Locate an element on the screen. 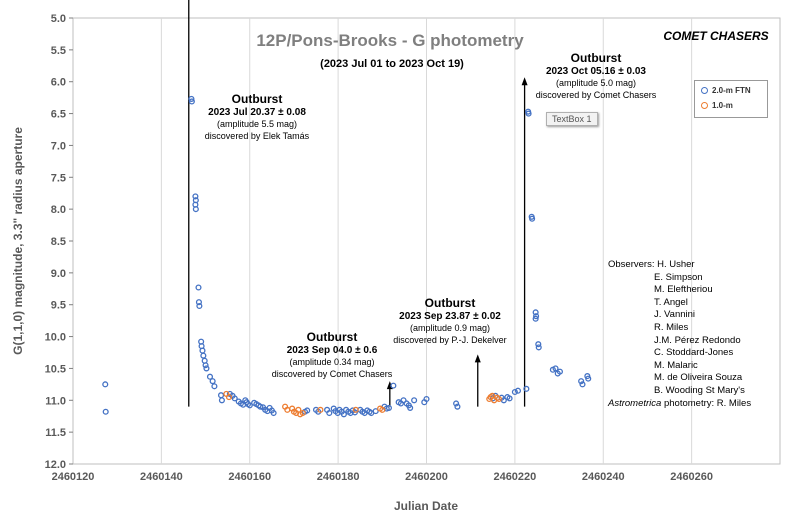 This screenshot has width=800, height=523. legend-entry-ftn: 2.0-m FTN is located at coordinates (726, 90).